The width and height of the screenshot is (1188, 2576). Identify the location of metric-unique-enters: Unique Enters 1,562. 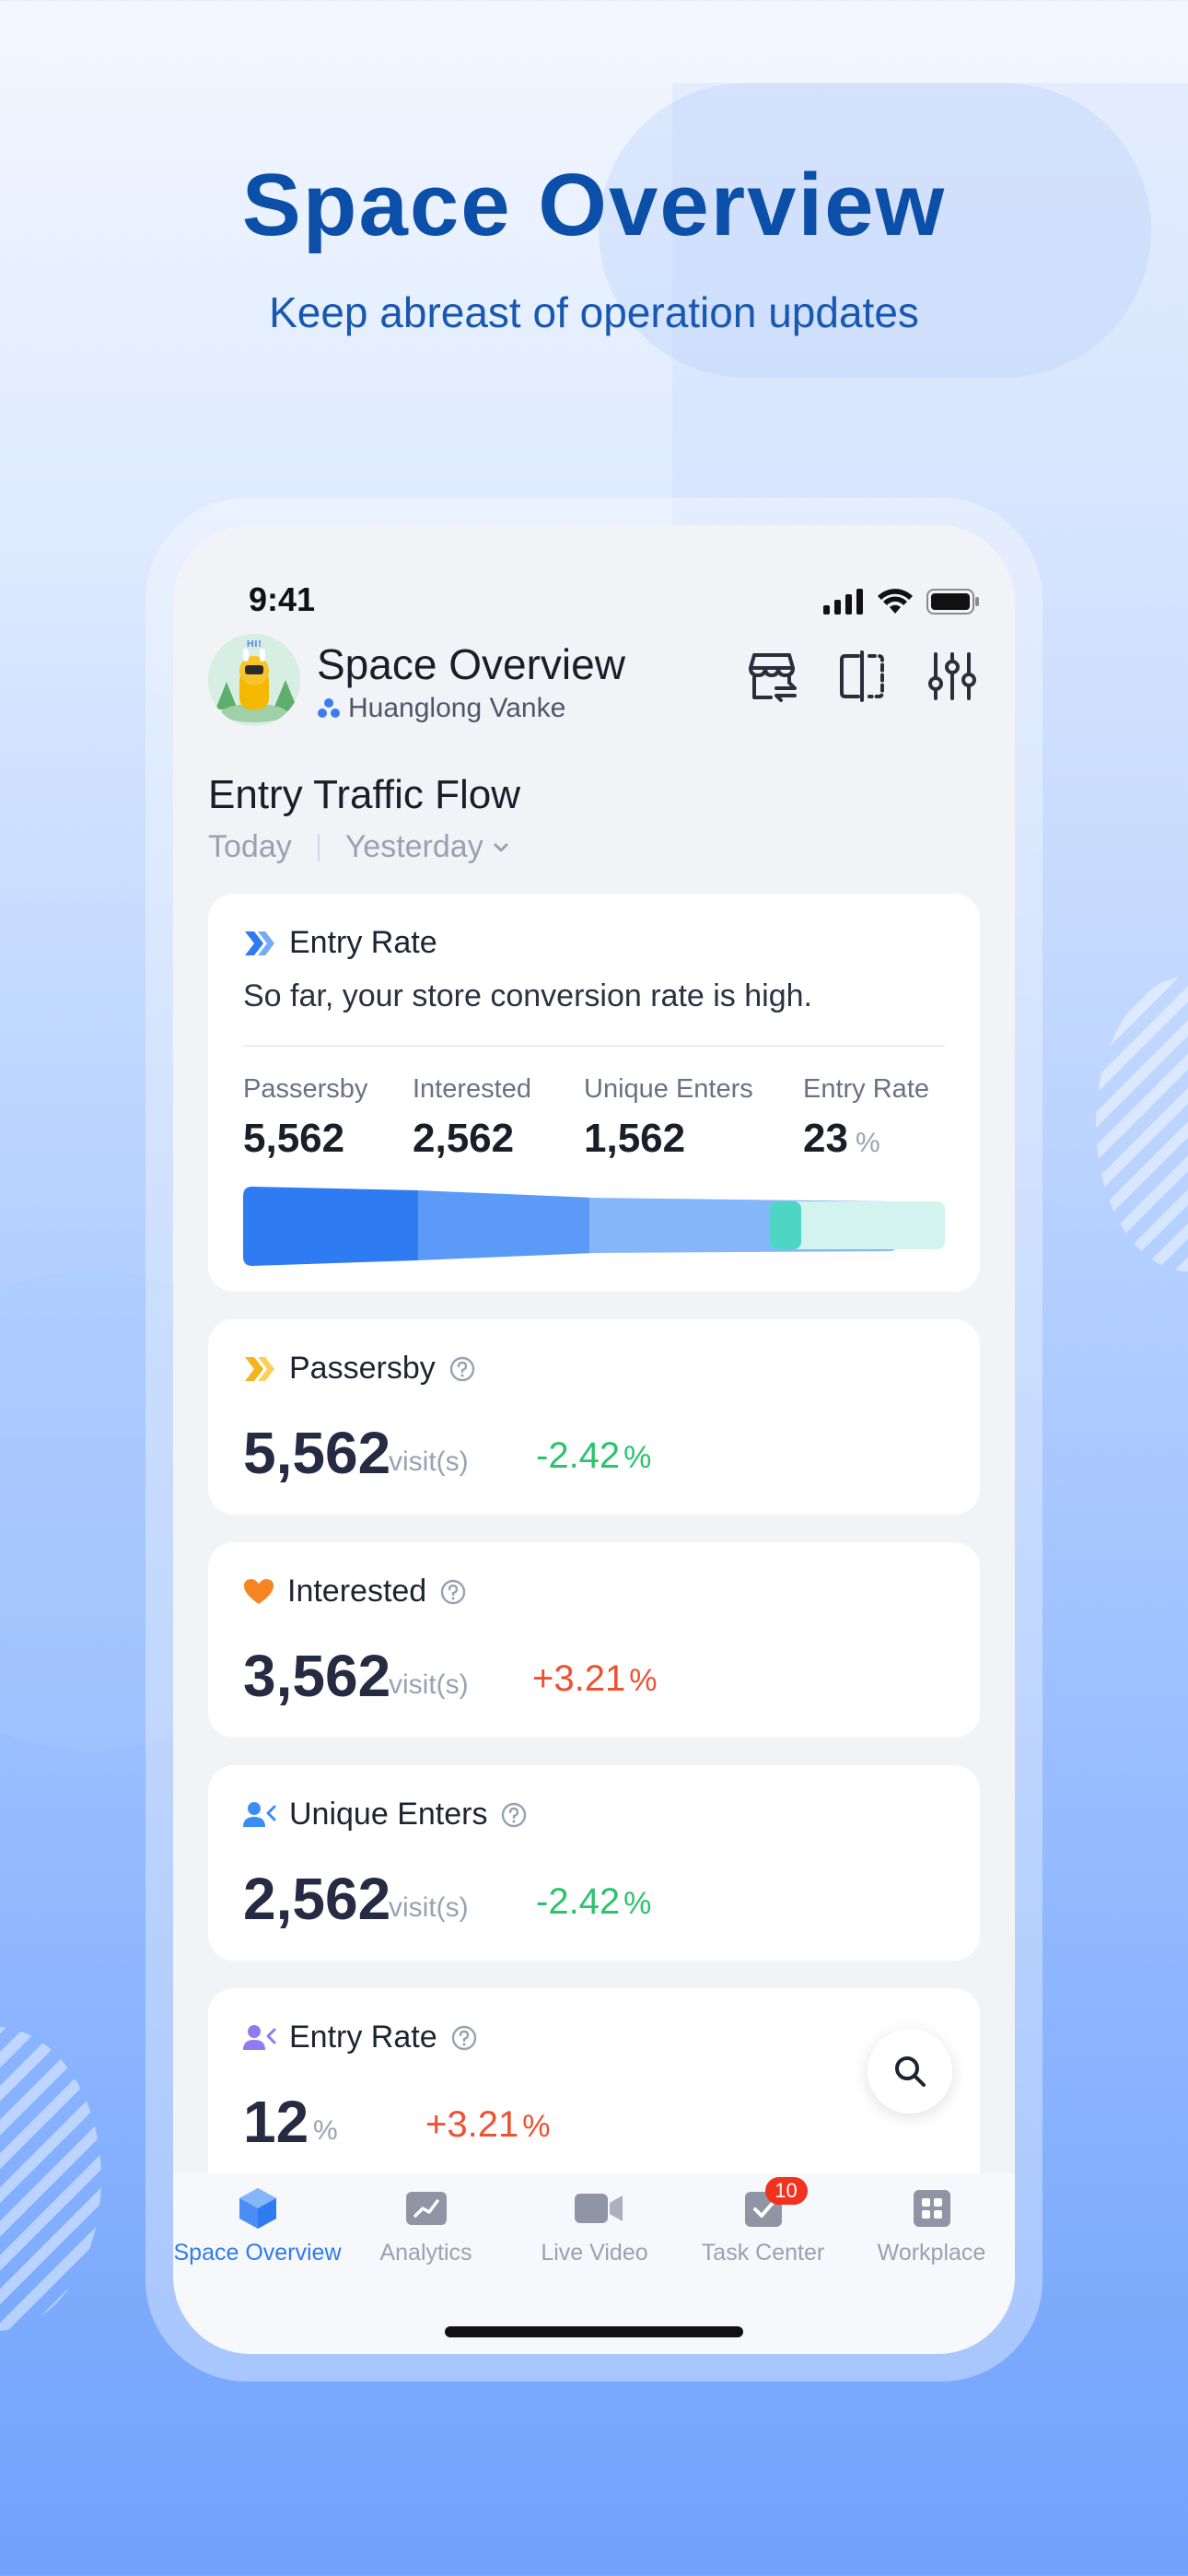
(668, 1118).